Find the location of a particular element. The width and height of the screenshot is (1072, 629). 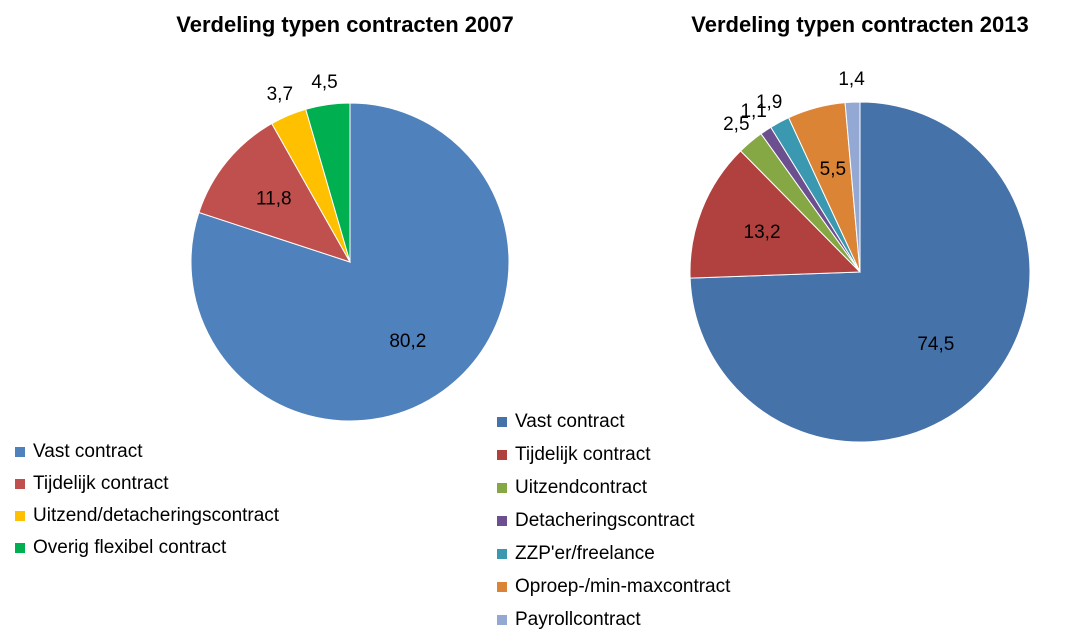

legend-label: Uitzendcontract is located at coordinates (581, 487).